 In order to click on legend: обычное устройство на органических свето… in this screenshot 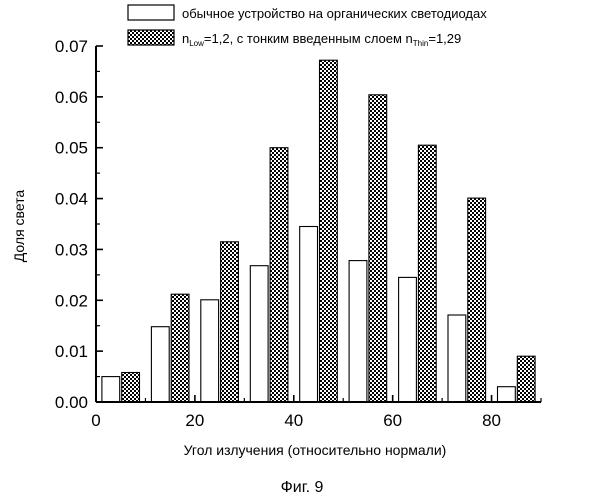, I will do `click(307, 26)`.